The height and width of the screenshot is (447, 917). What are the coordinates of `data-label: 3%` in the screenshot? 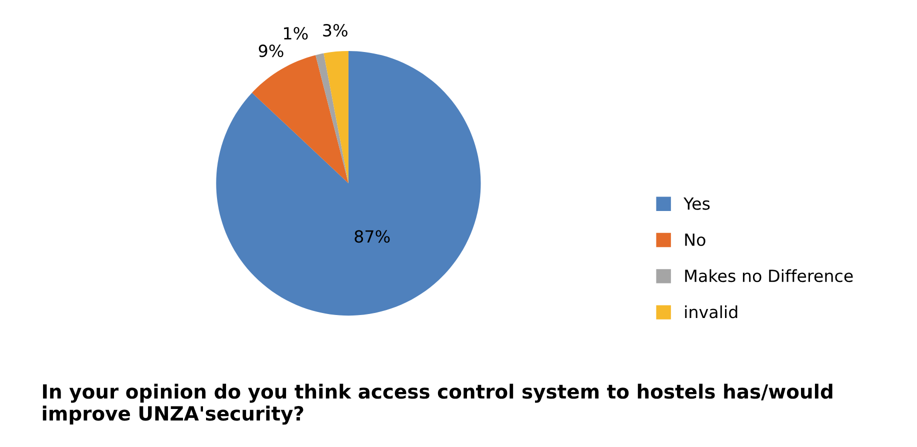 It's located at (335, 30).